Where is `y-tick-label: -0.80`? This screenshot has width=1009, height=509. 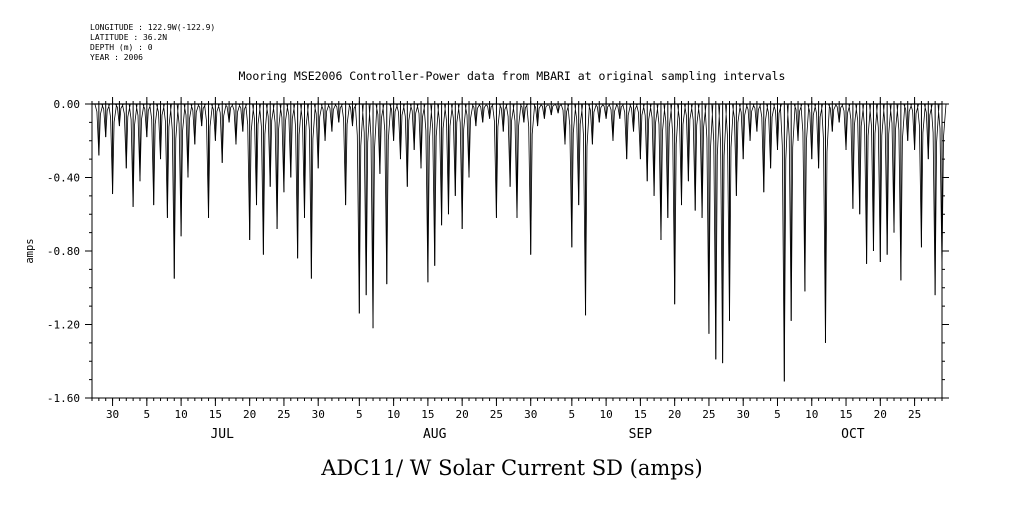 y-tick-label: -0.80 is located at coordinates (63, 251).